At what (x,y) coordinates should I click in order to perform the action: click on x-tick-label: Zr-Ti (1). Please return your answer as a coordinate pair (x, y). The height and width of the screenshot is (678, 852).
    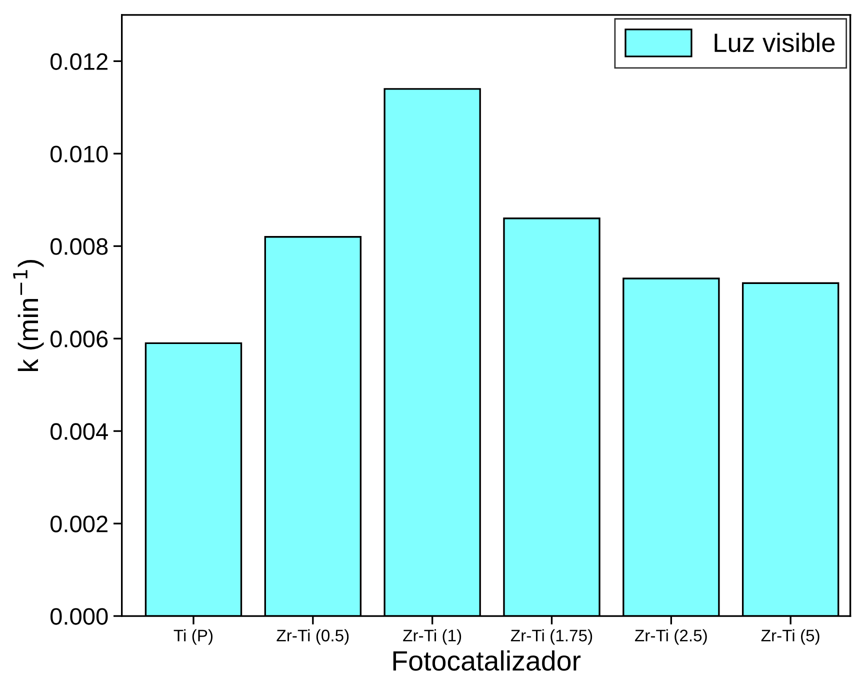
    Looking at the image, I should click on (432, 637).